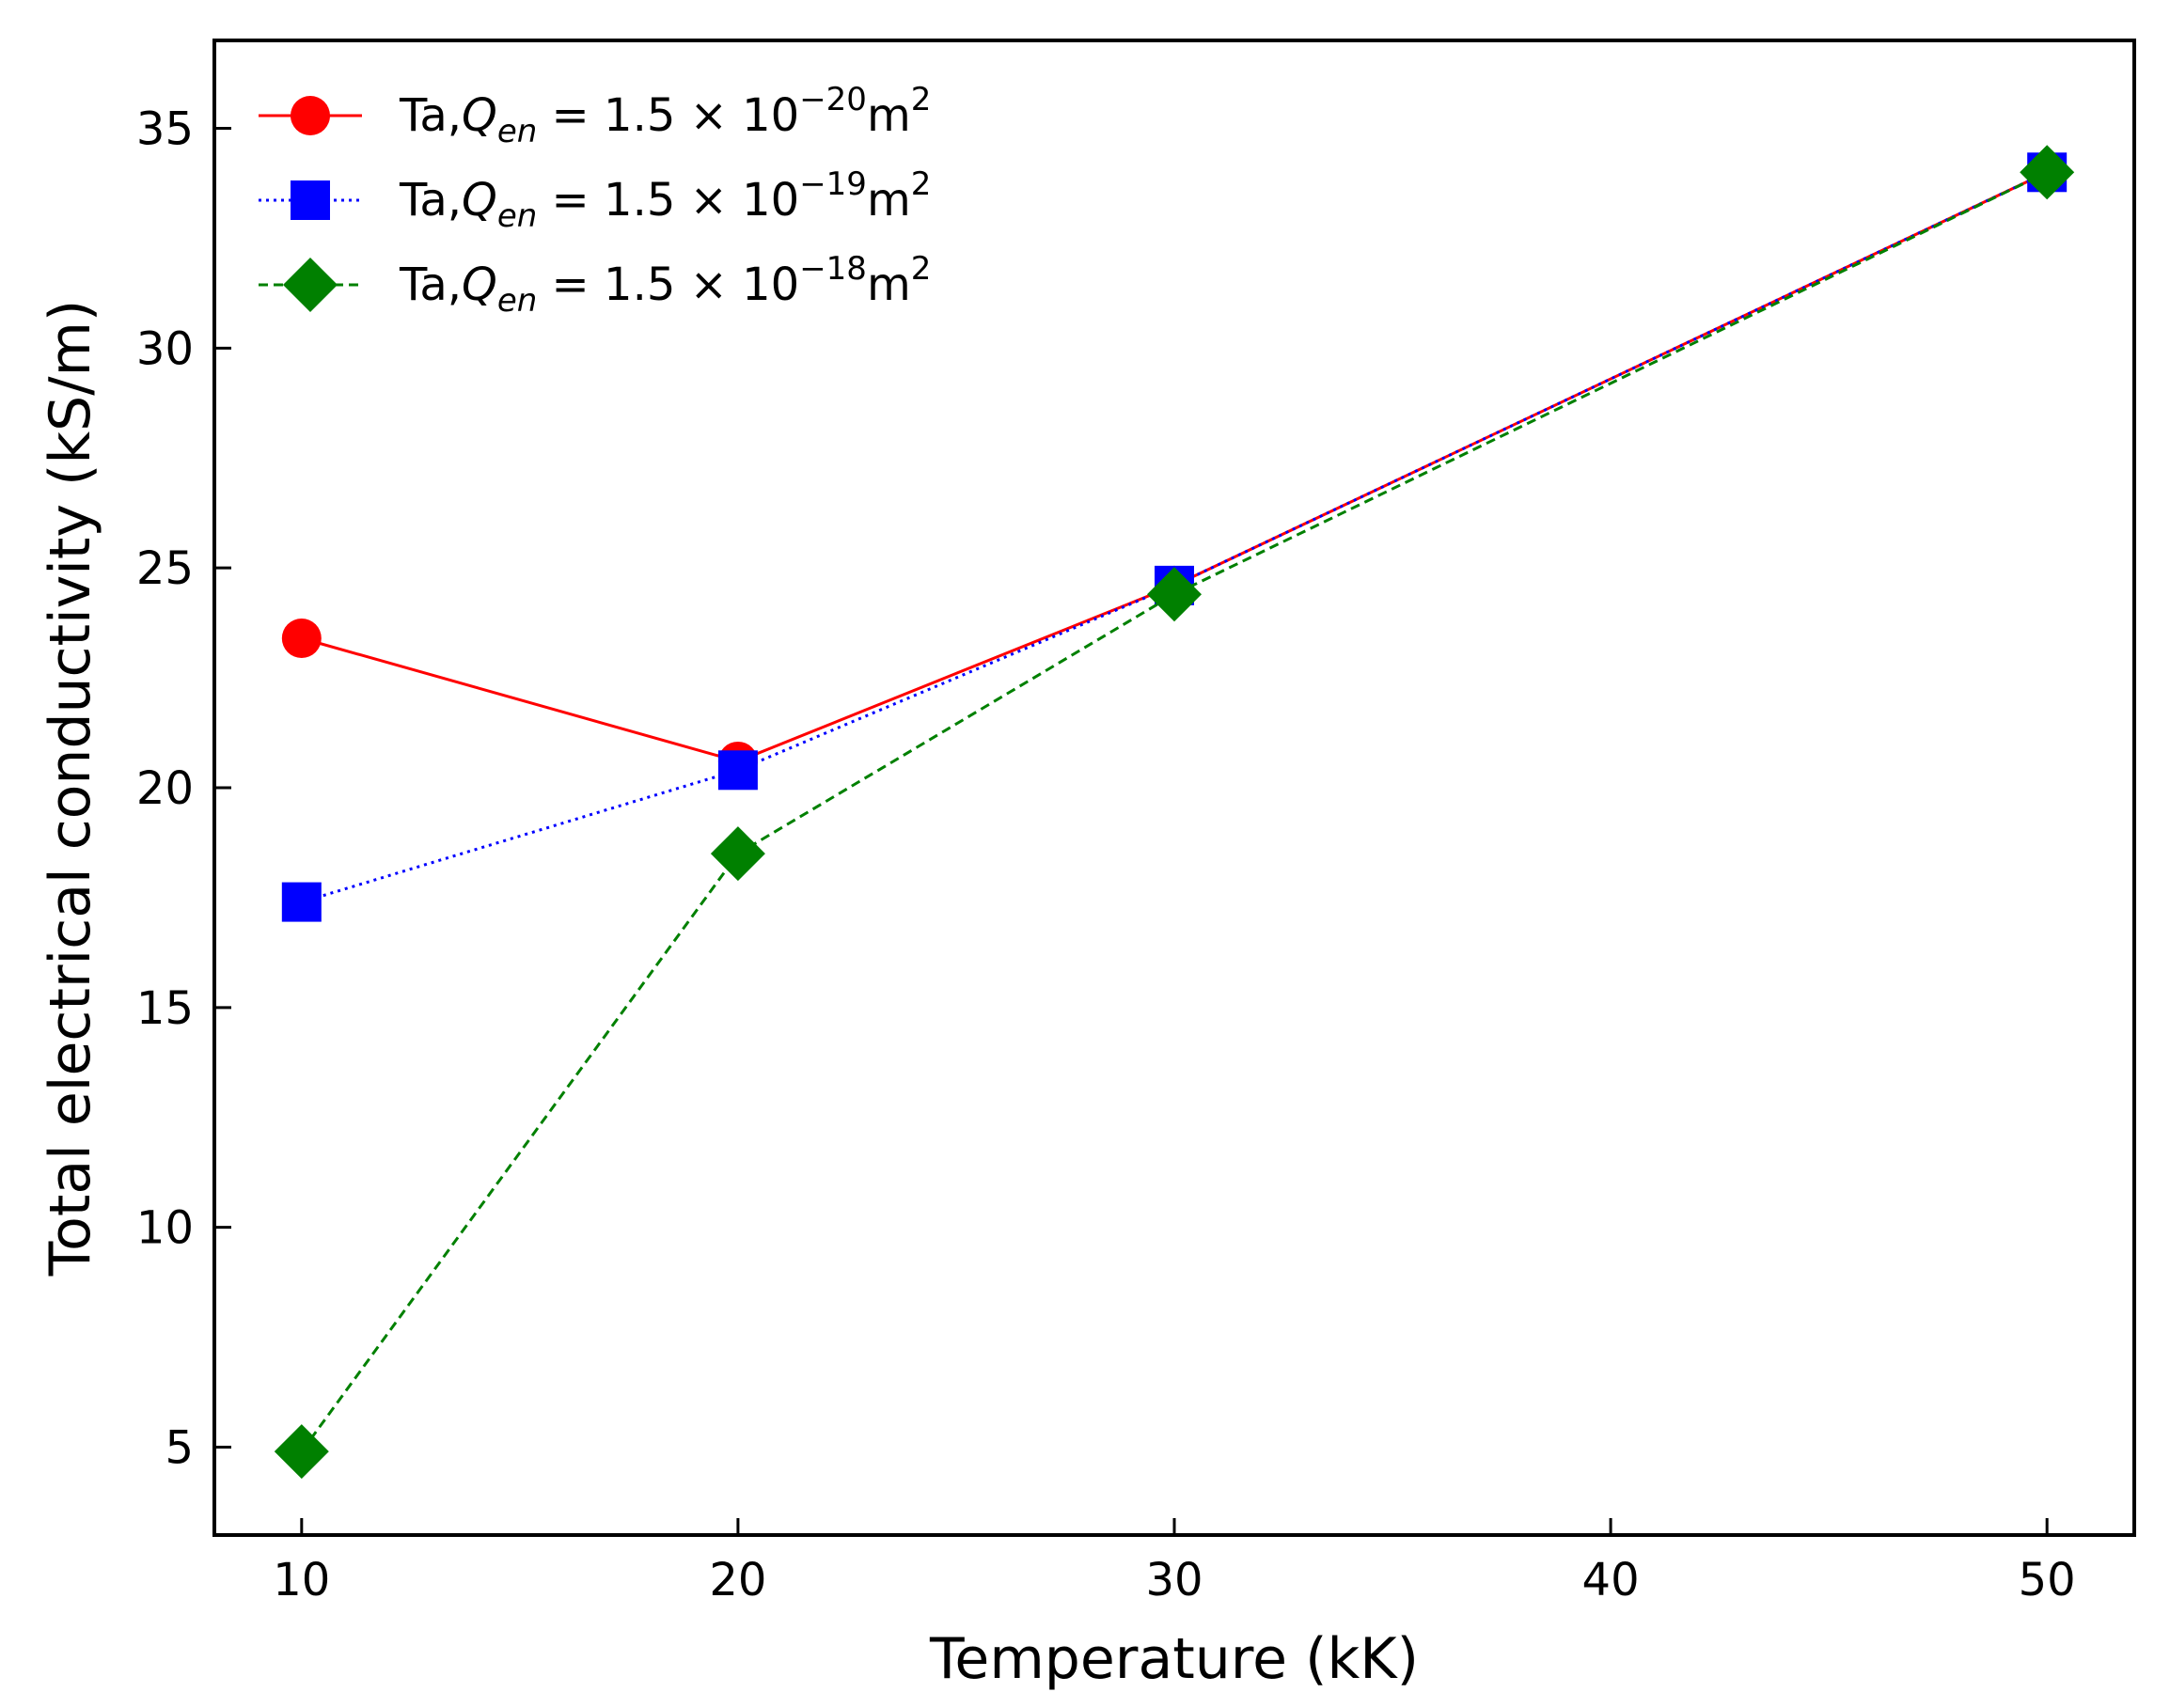 The height and width of the screenshot is (1708, 2170). I want to click on y-tick-label-35: 35, so click(165, 129).